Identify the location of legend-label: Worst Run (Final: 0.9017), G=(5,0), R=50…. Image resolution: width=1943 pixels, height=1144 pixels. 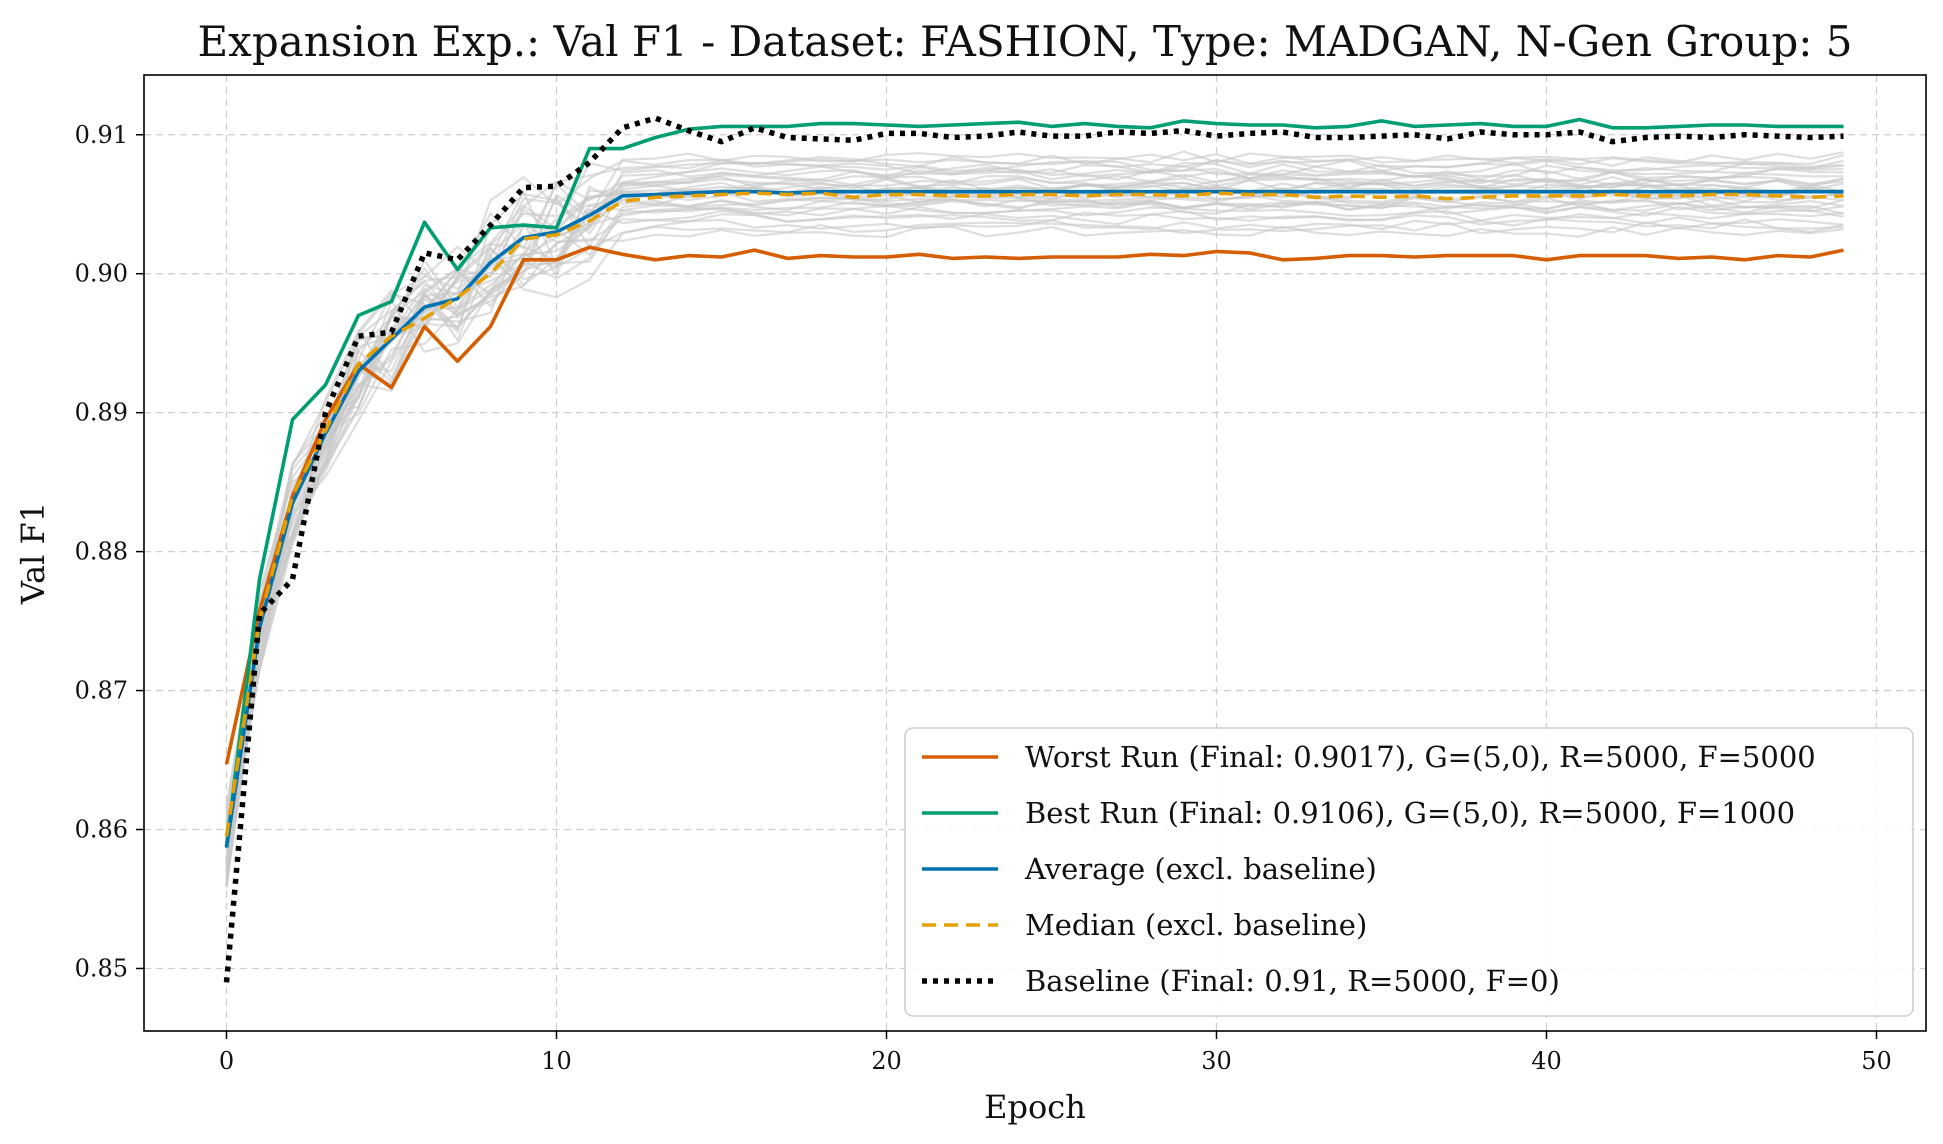
(1420, 757).